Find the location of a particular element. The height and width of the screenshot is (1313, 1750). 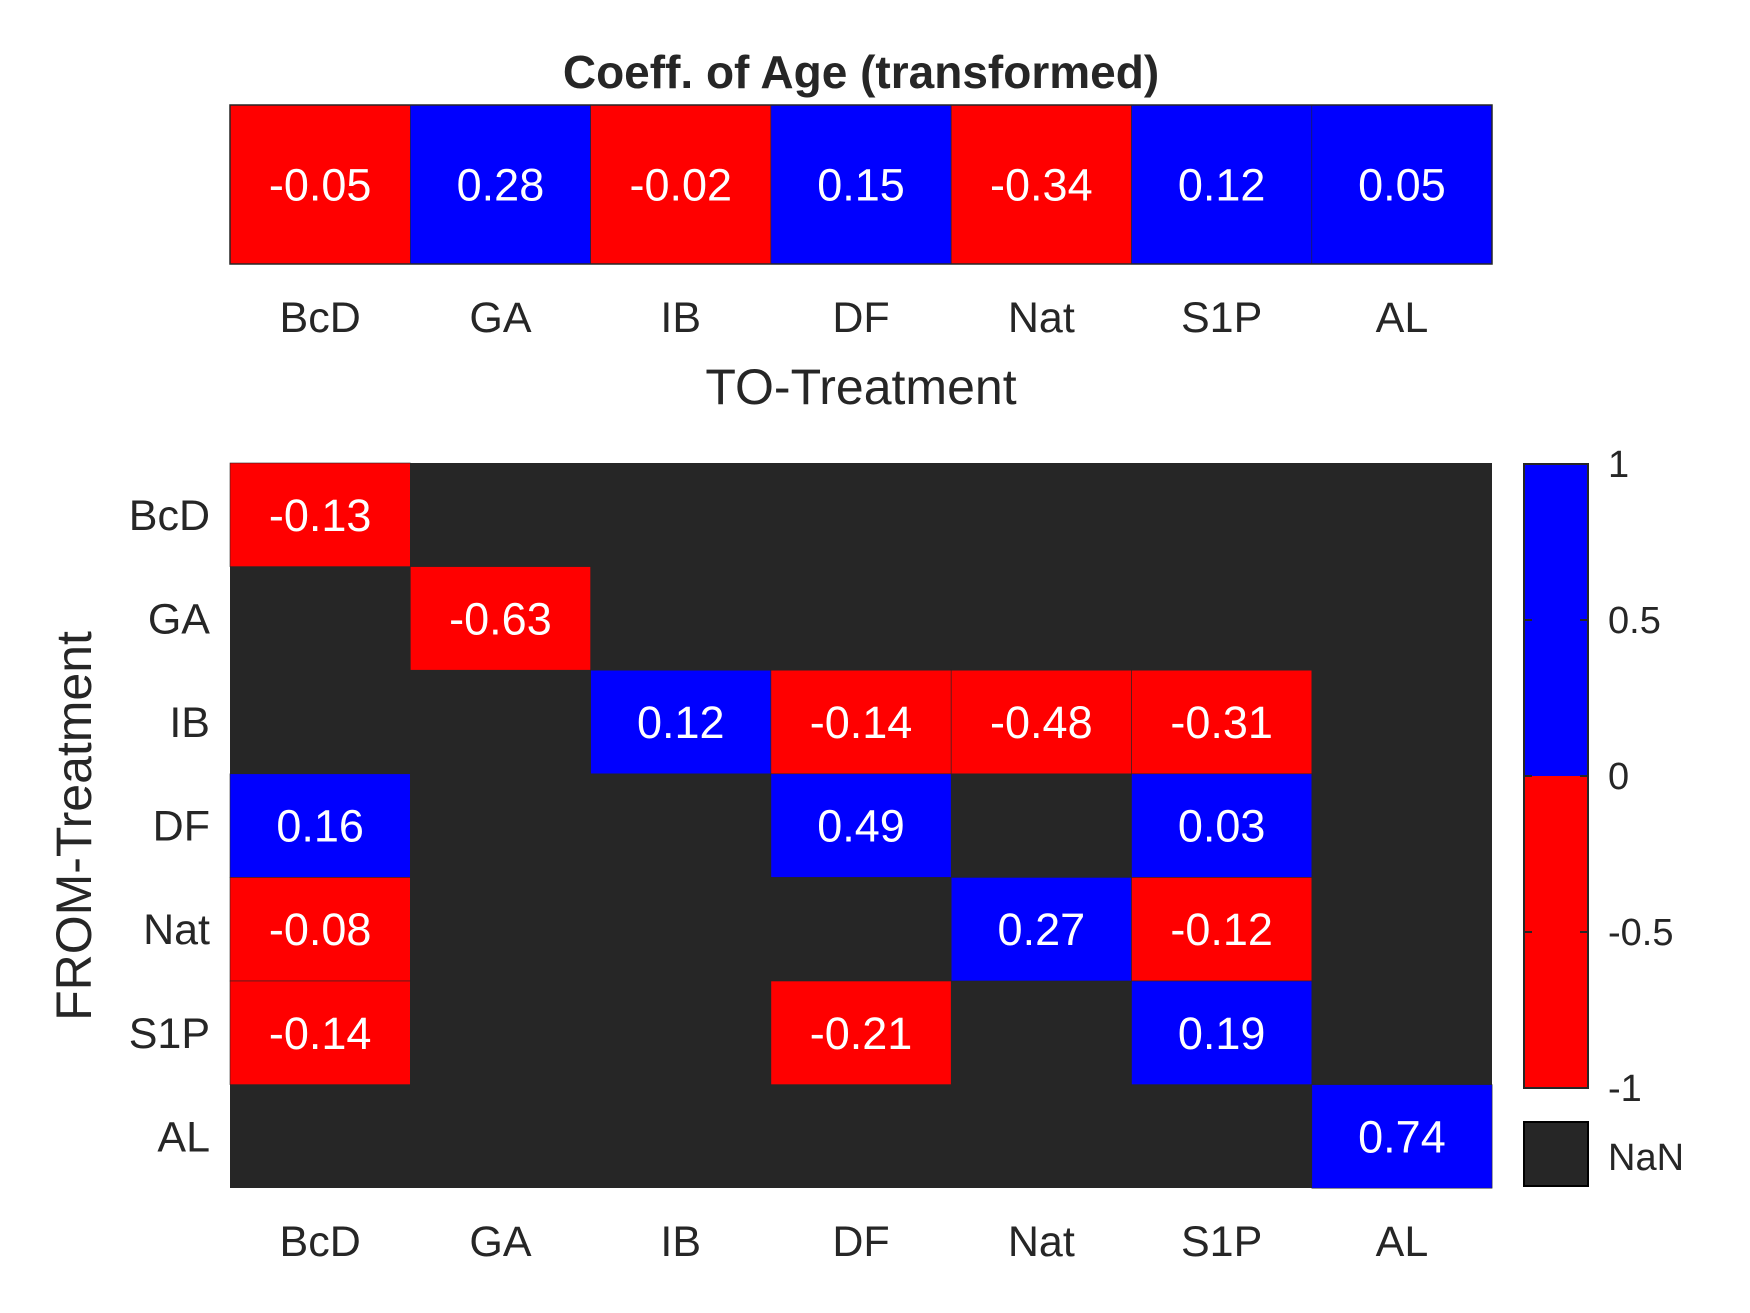

bottom-cell-value: 0.74 is located at coordinates (1402, 1136).